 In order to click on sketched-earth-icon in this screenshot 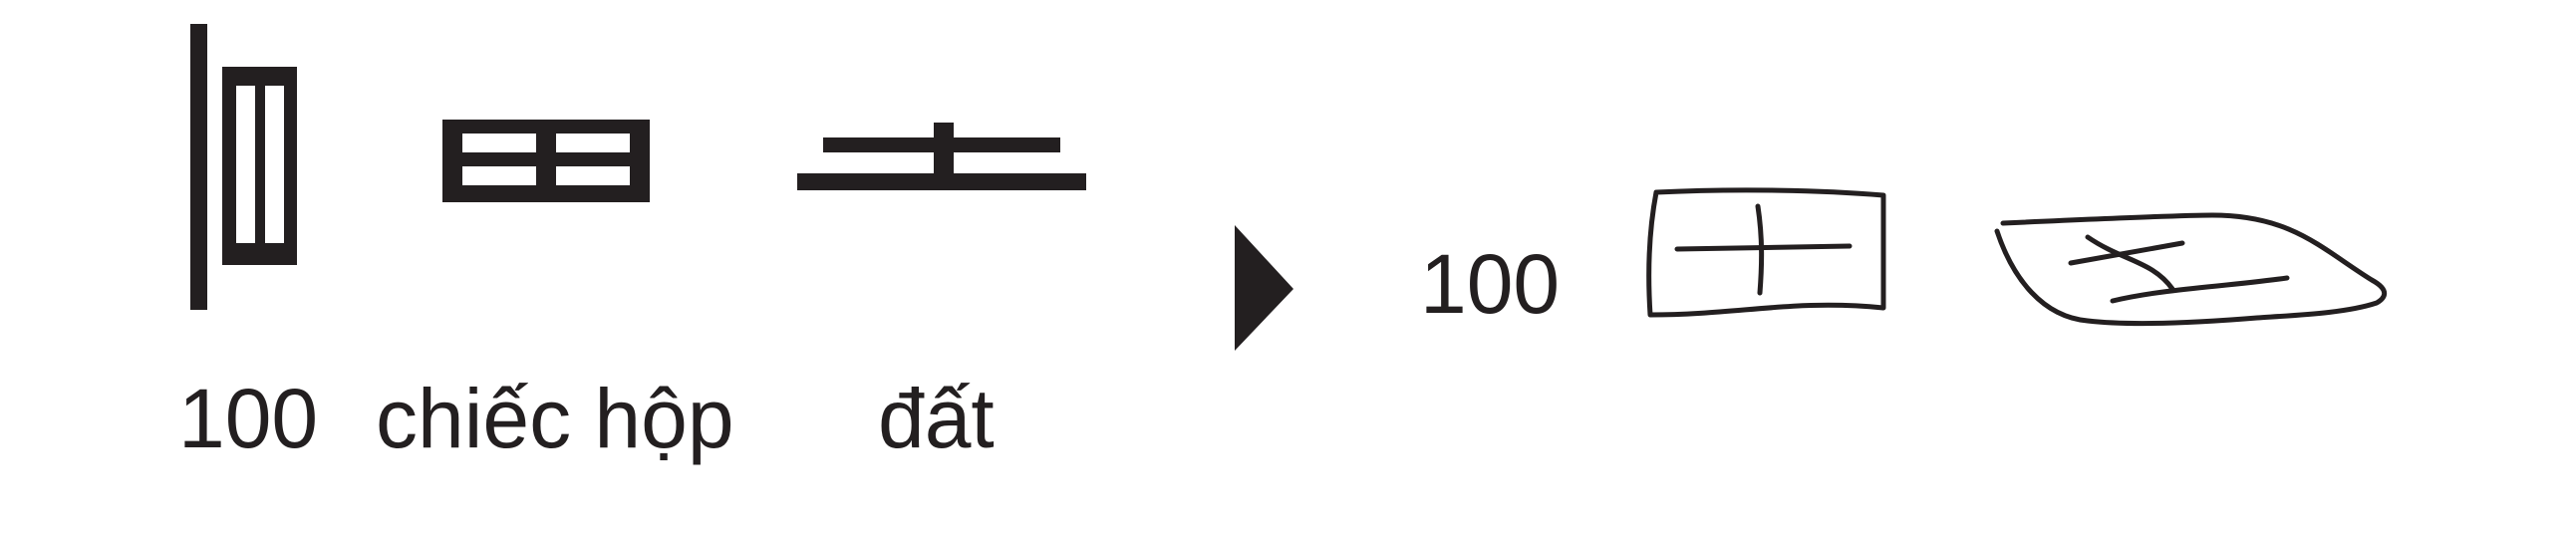, I will do `click(2191, 270)`.